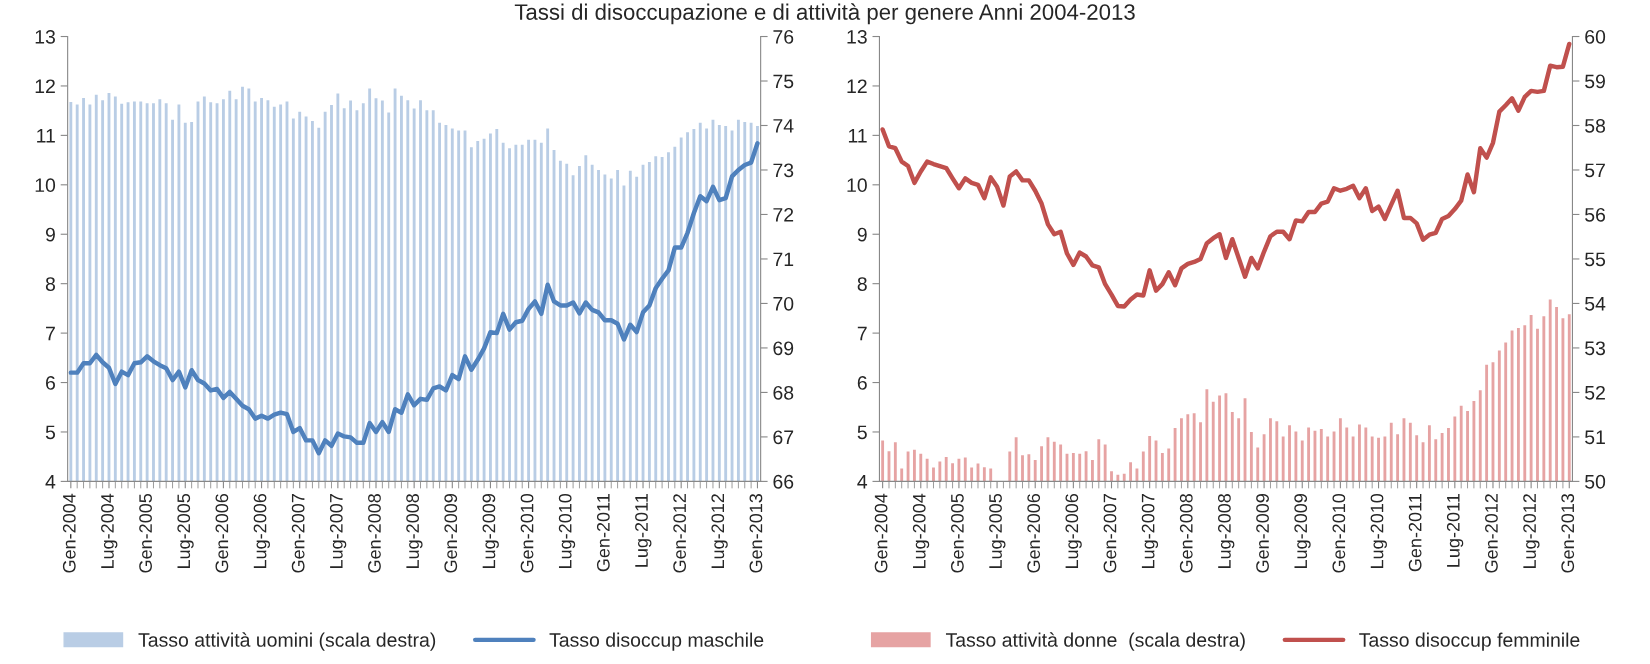  I want to click on y2-tick-label: 58, so click(1595, 125).